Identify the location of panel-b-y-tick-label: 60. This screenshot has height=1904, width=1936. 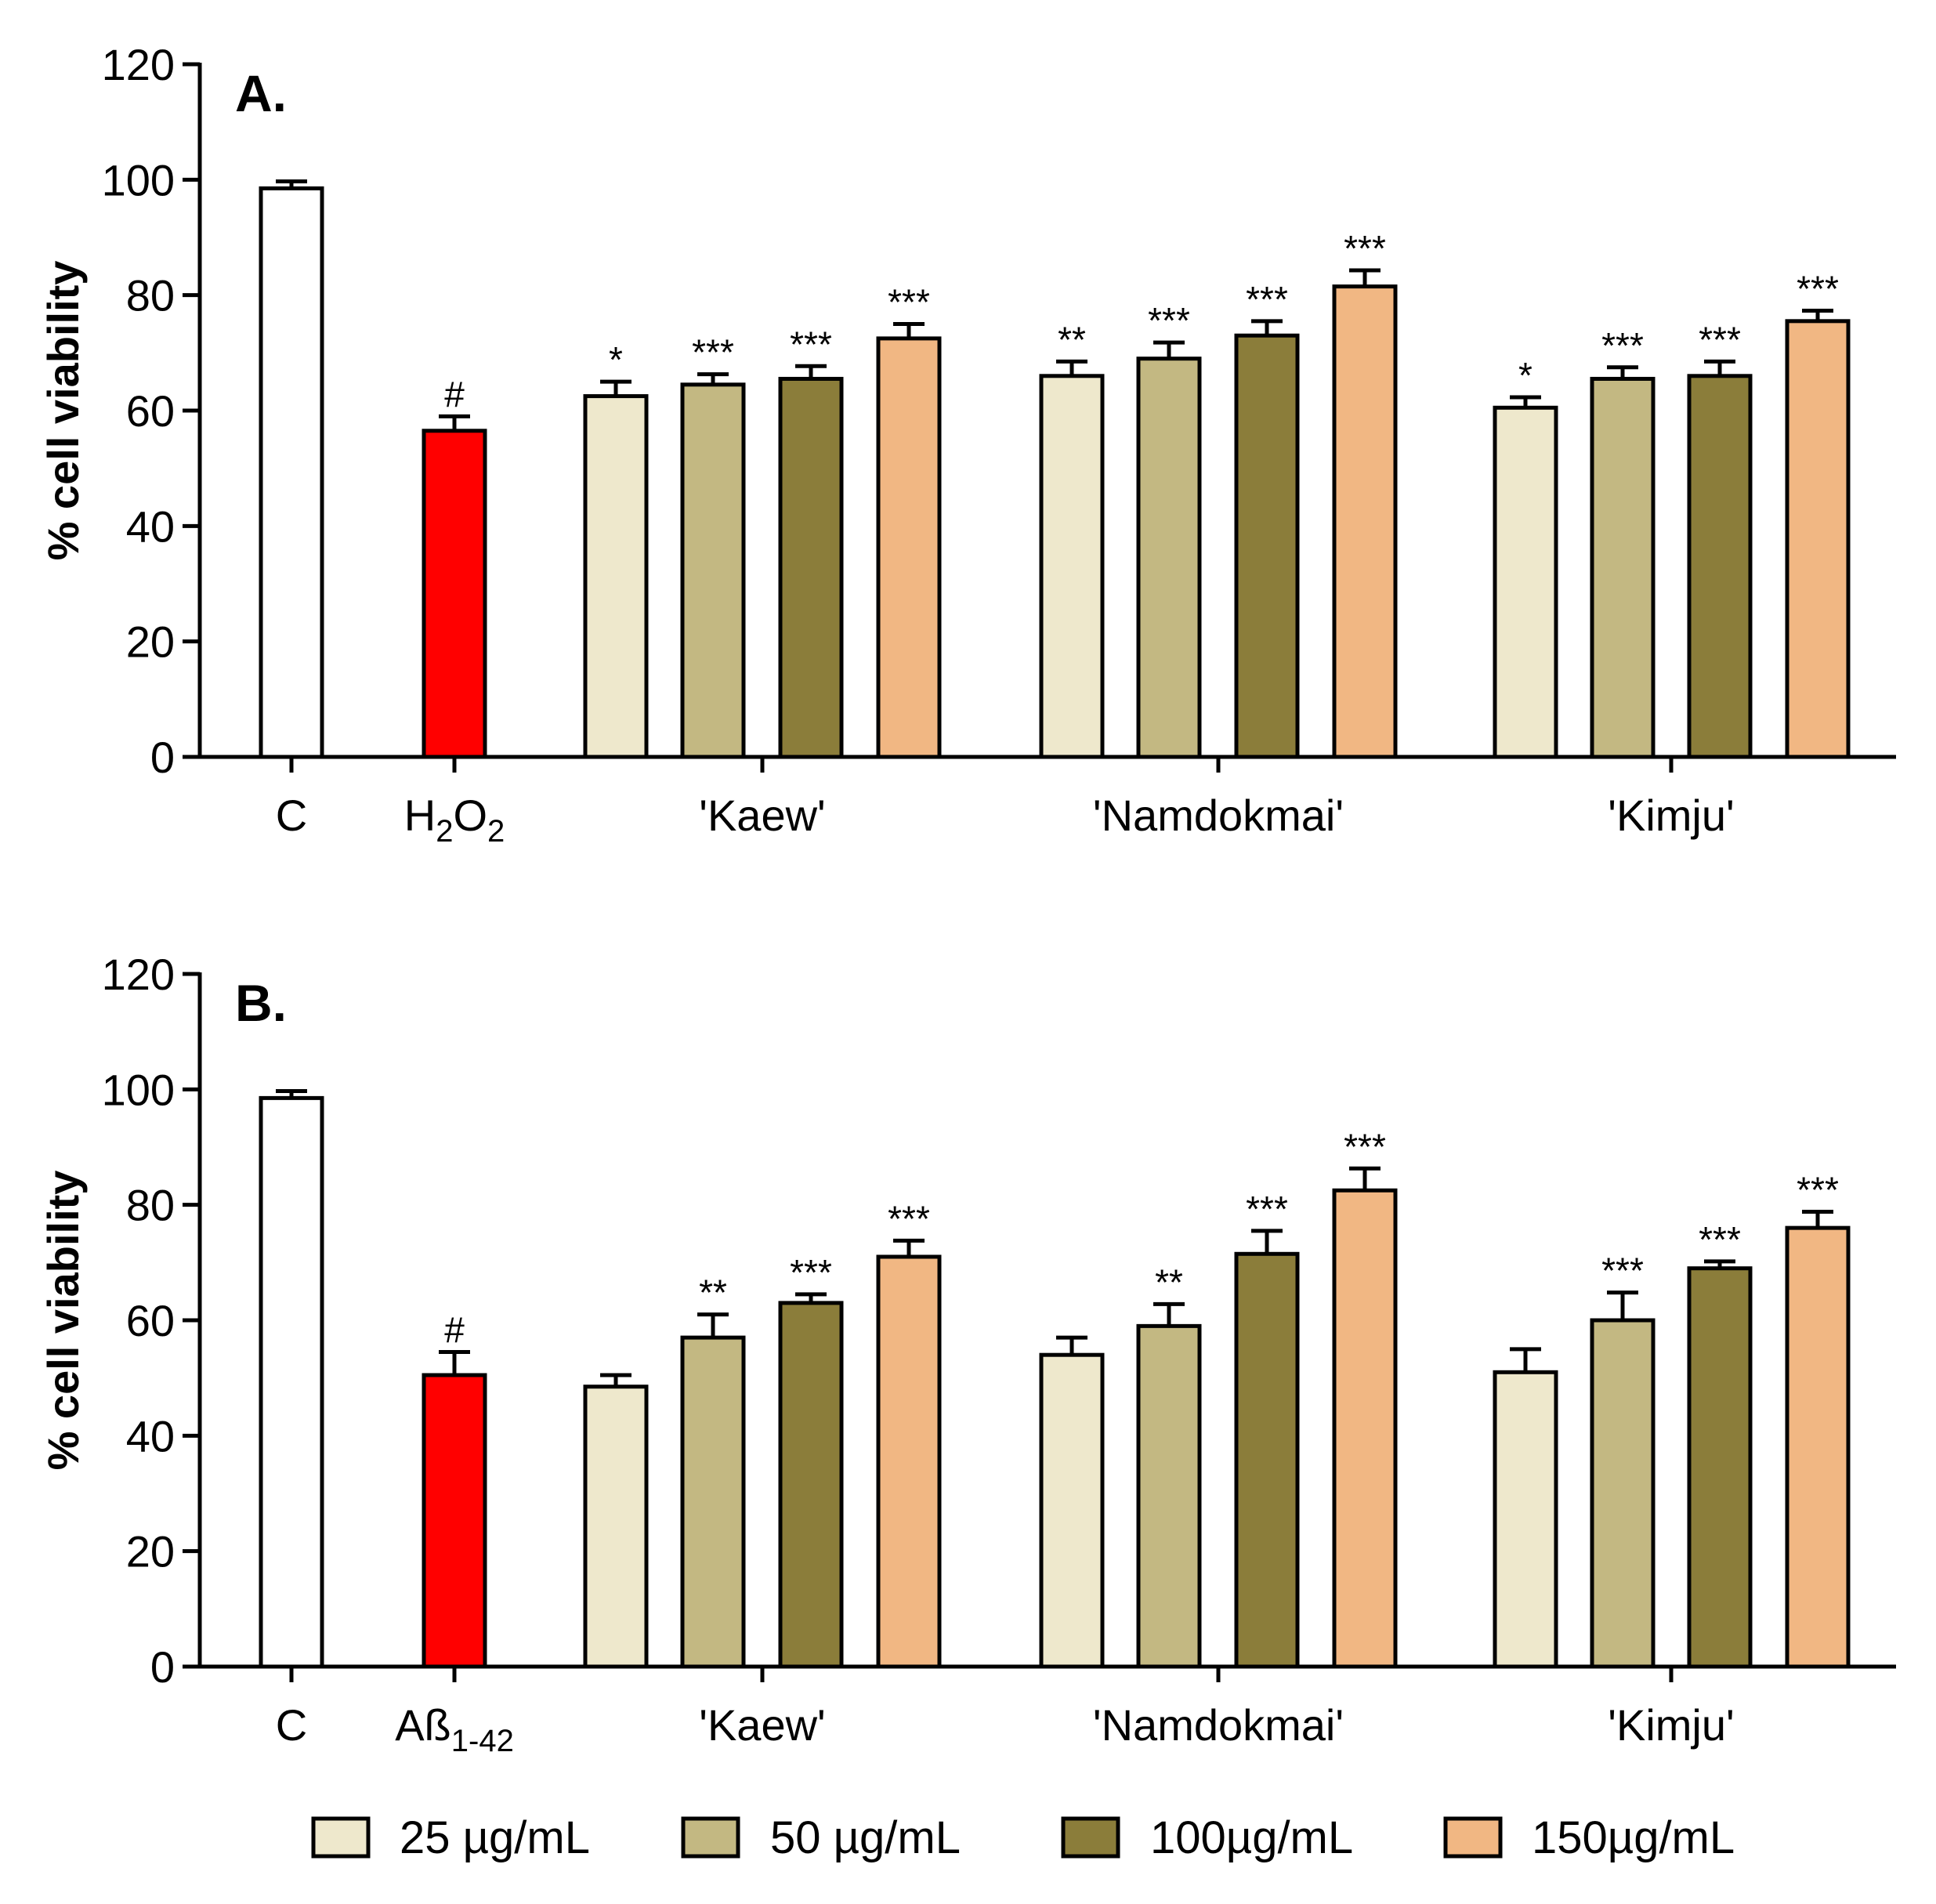
(150, 1320).